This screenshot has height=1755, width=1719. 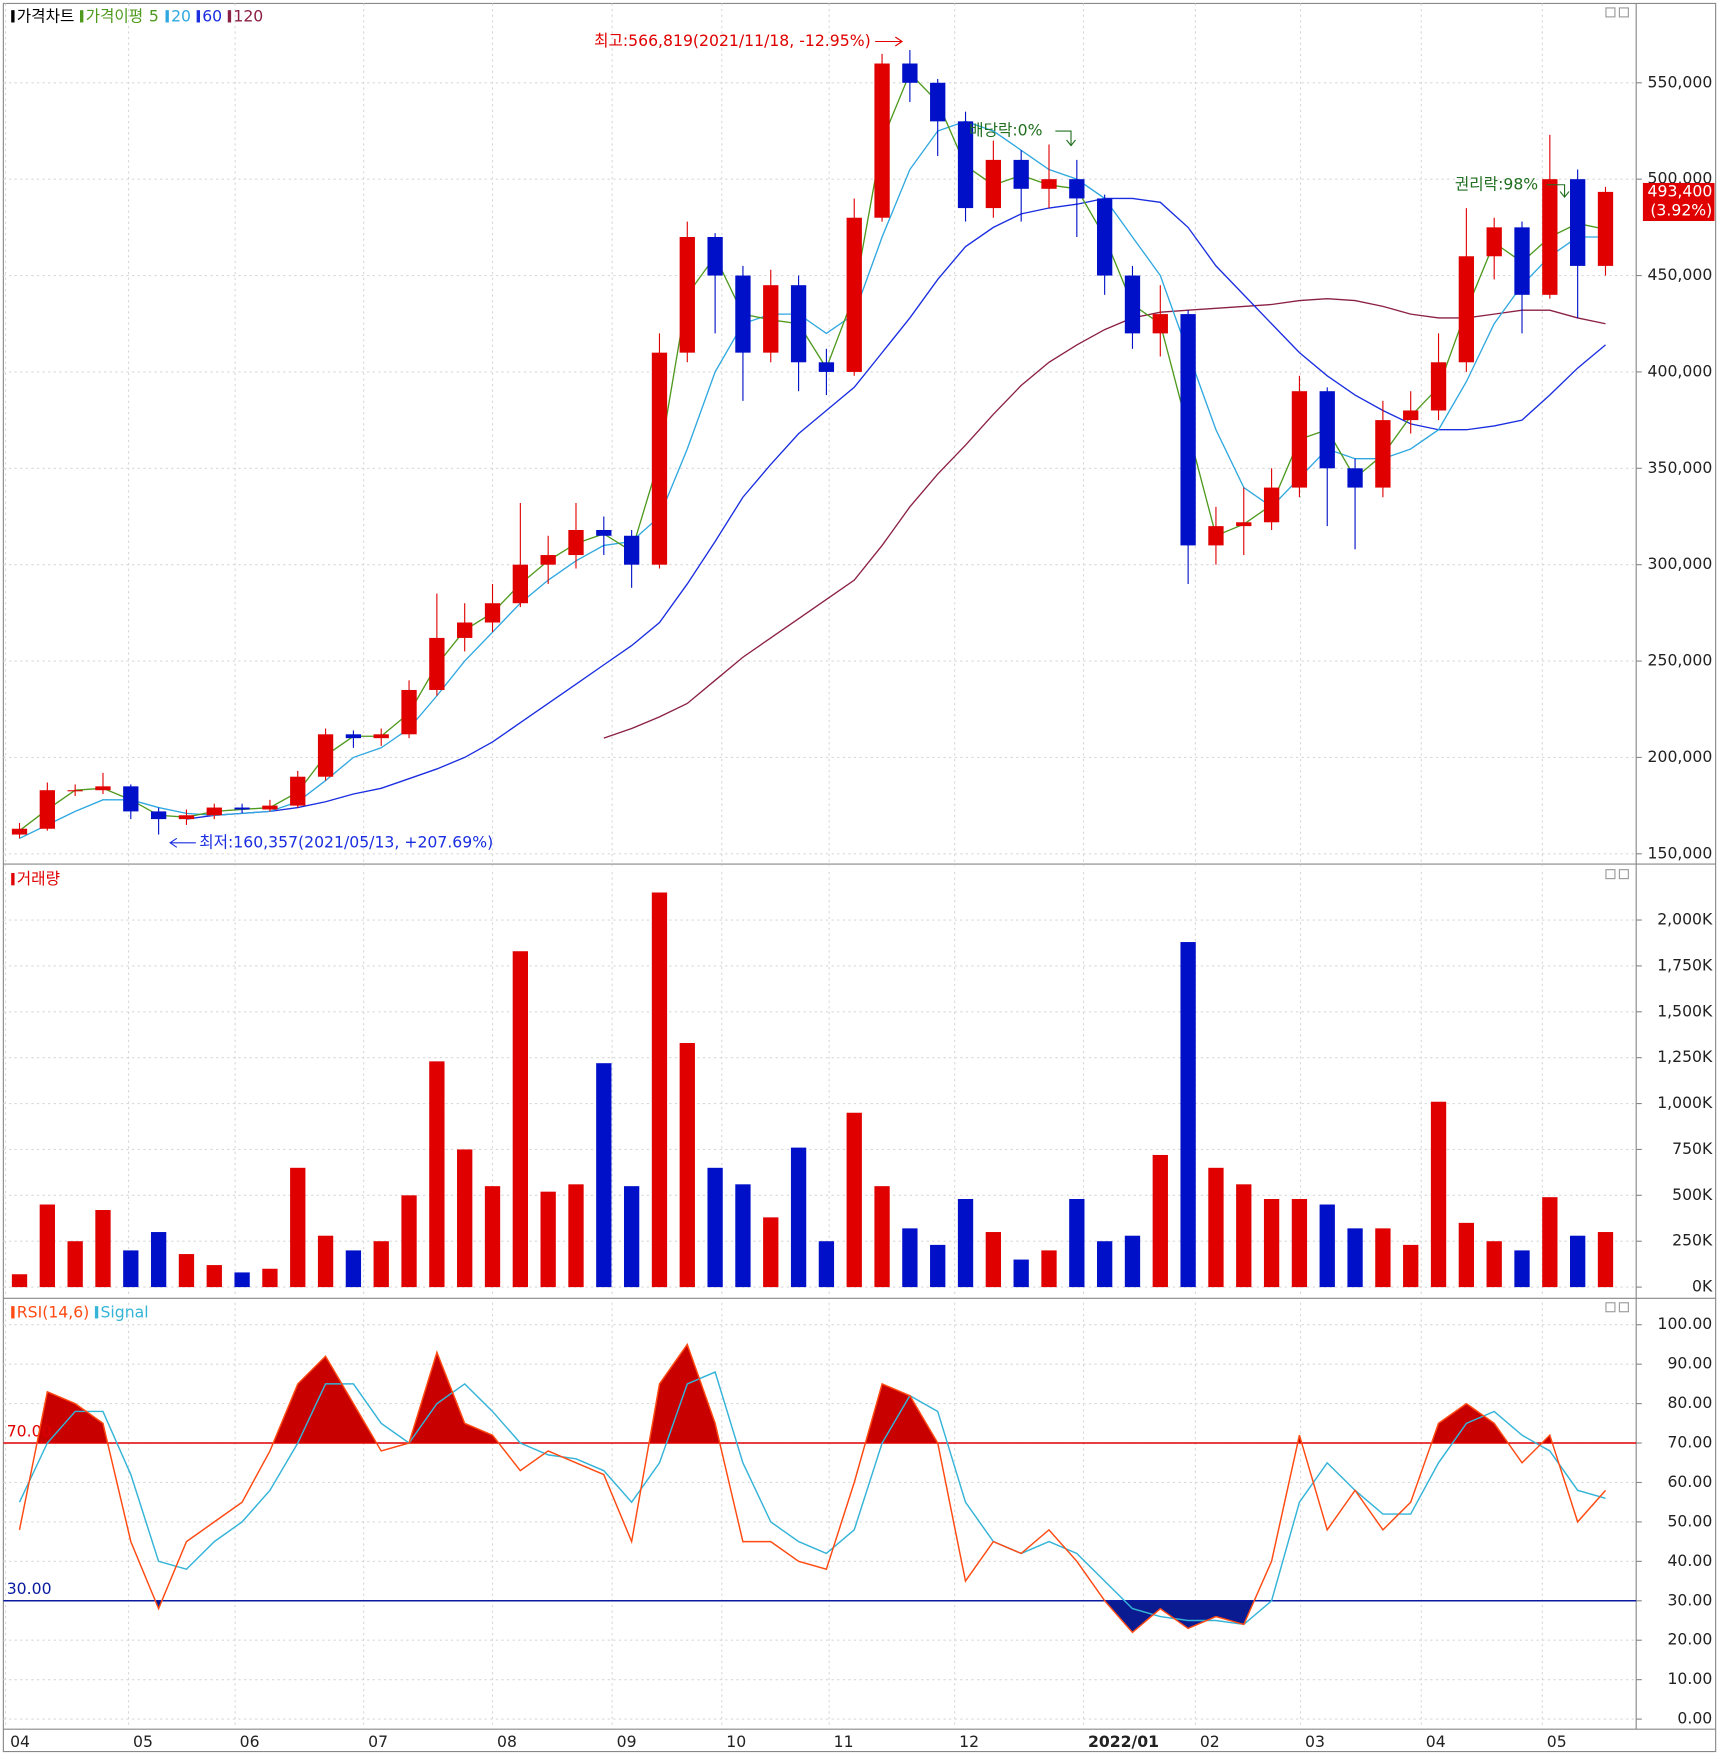 What do you see at coordinates (346, 841) in the screenshot?
I see `annotation: 최저:160,357(2021/05/13, +207.69%)` at bounding box center [346, 841].